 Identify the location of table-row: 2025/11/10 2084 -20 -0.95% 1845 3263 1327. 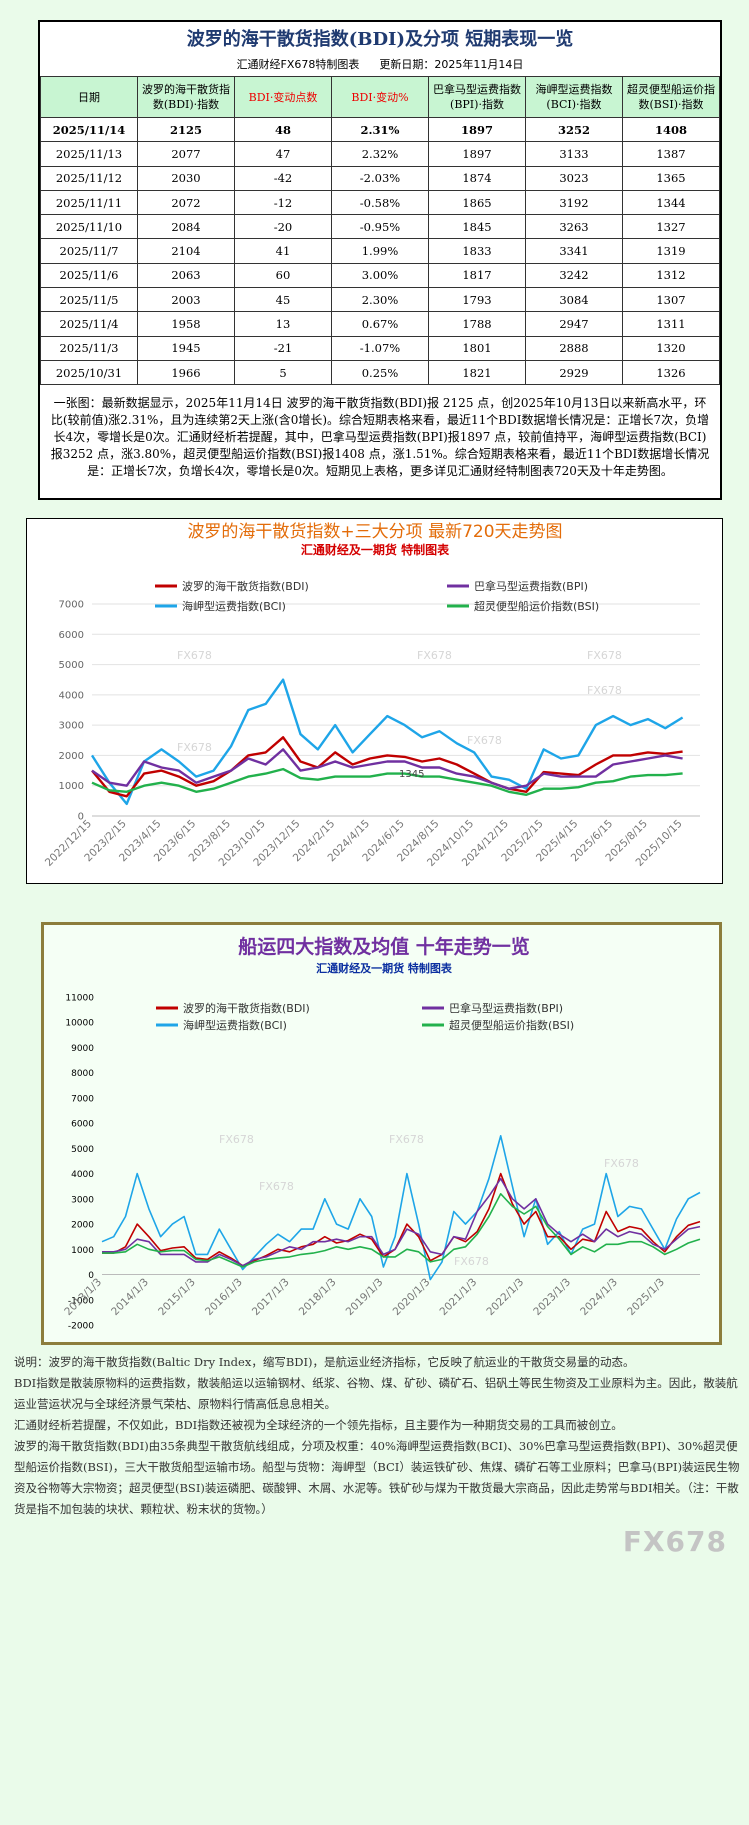
(380, 227).